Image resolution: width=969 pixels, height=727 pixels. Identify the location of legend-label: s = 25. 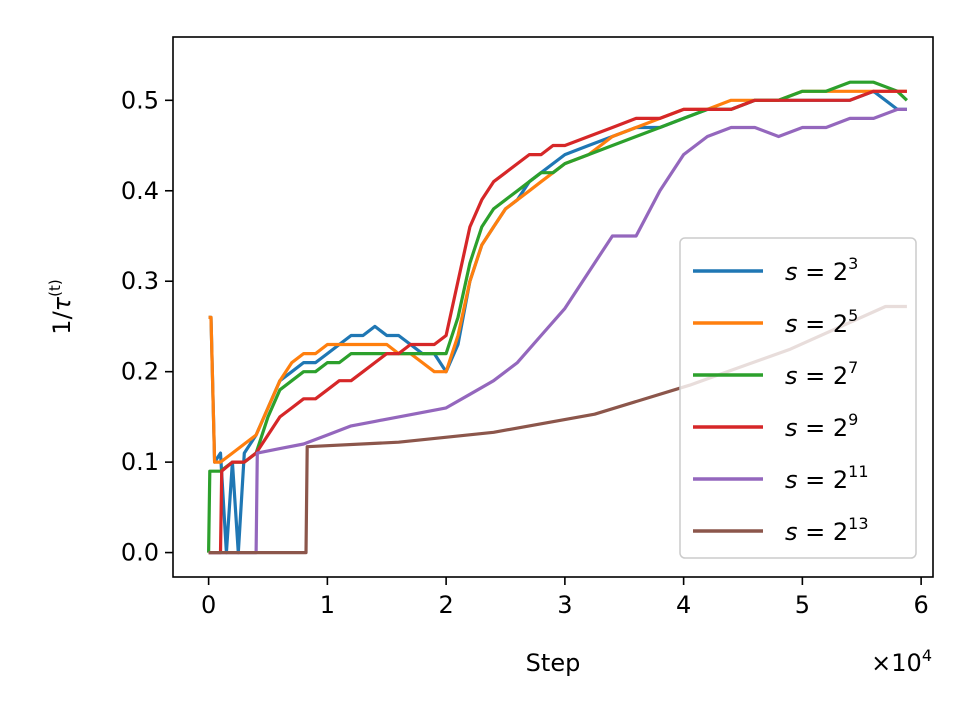
(821, 322).